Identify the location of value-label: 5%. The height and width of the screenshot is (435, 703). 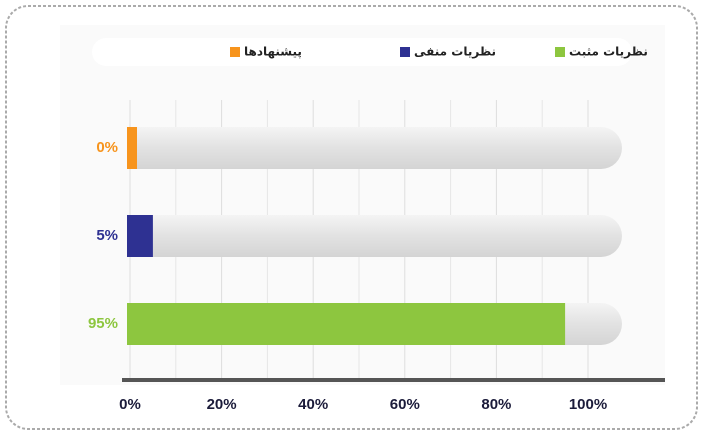
(107, 235).